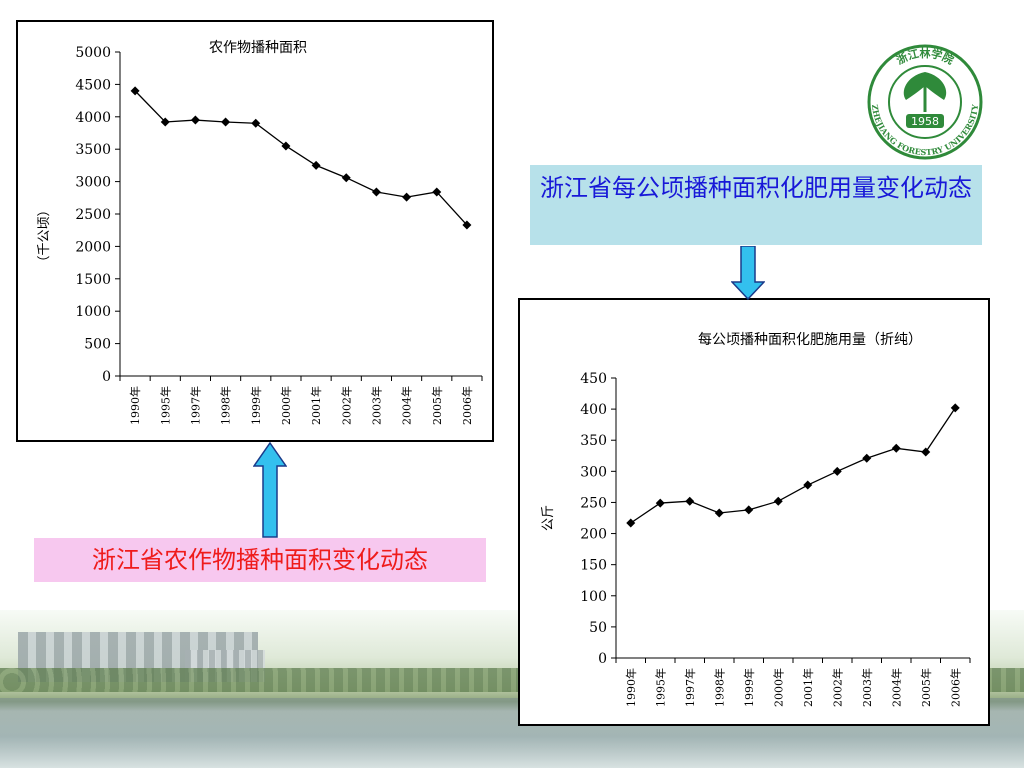 The image size is (1024, 768). Describe the element at coordinates (593, 566) in the screenshot. I see `y-tick-label: 150` at that location.